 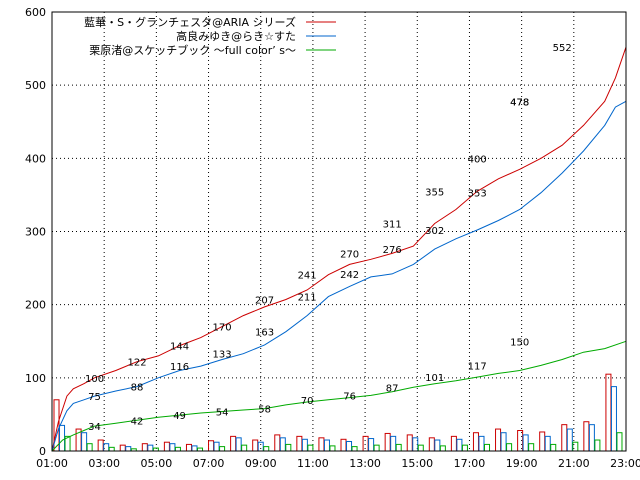 I want to click on data-label: 211, so click(x=307, y=298).